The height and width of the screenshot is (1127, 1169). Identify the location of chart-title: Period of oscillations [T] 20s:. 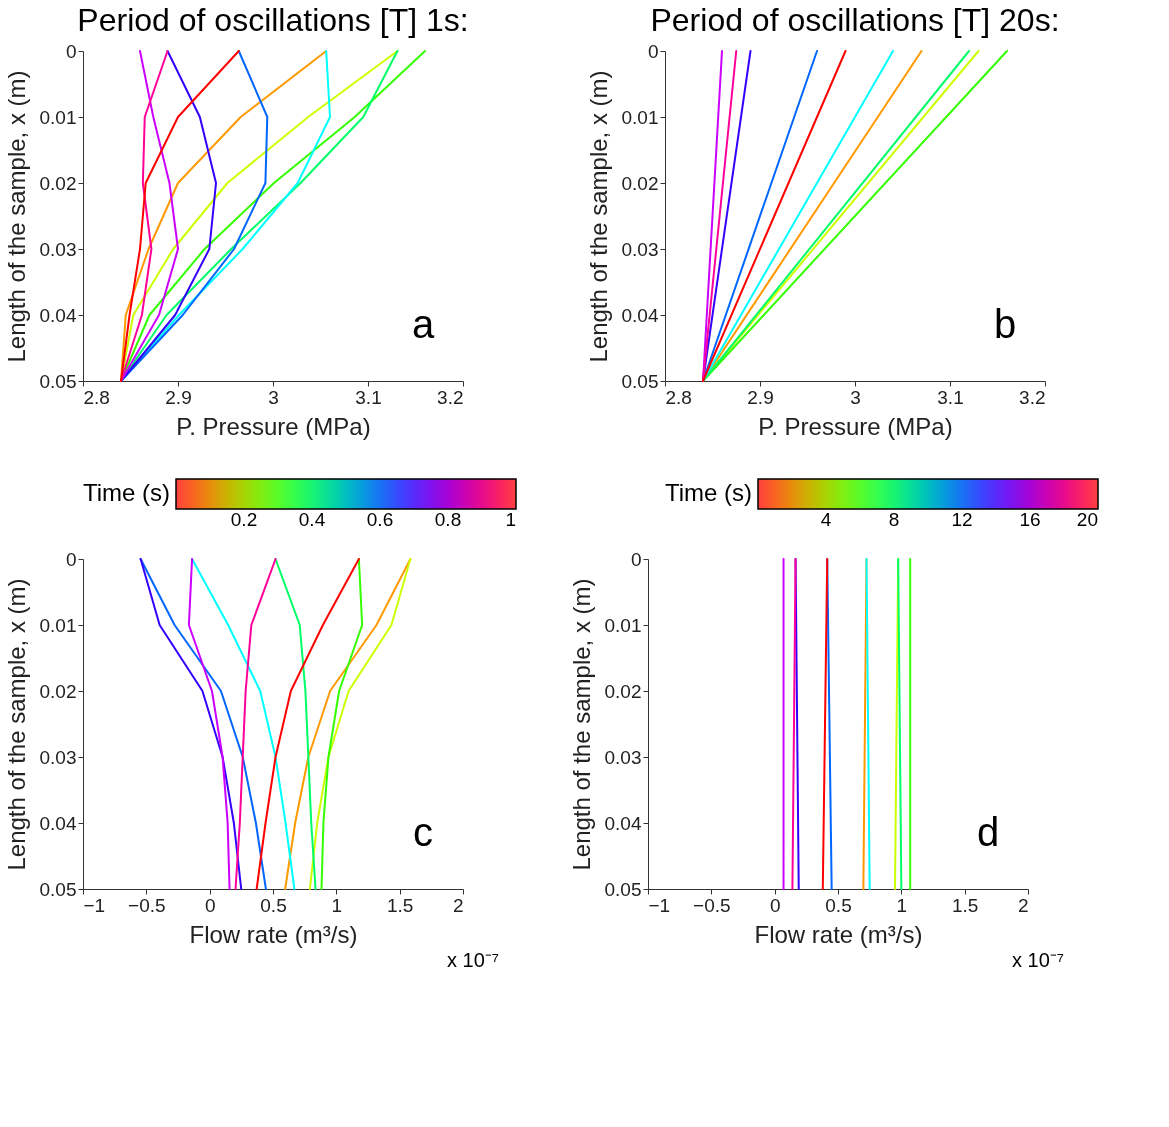
(855, 20).